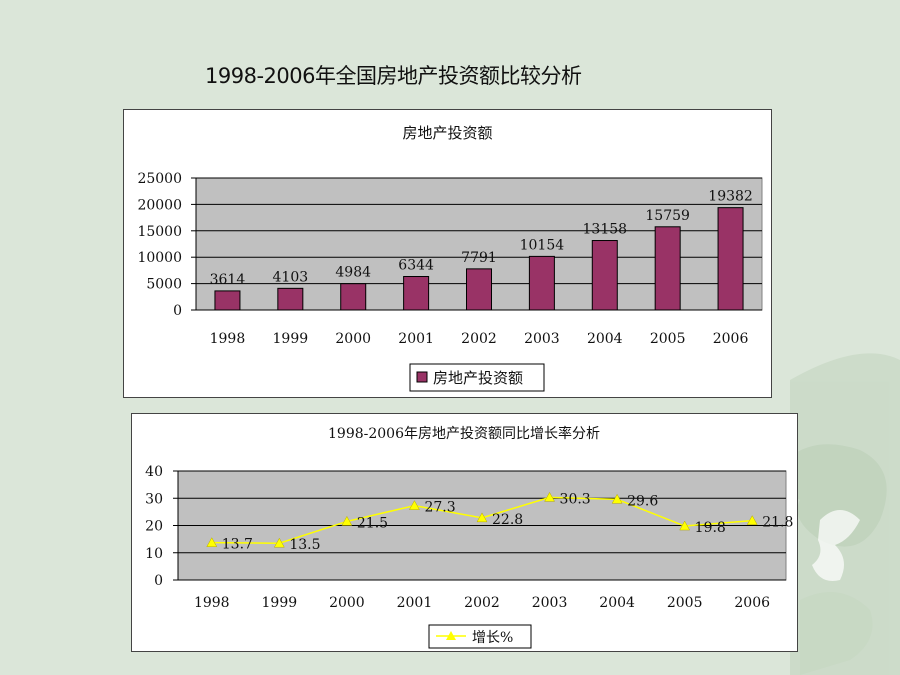  What do you see at coordinates (416, 266) in the screenshot?
I see `data-label: 6344` at bounding box center [416, 266].